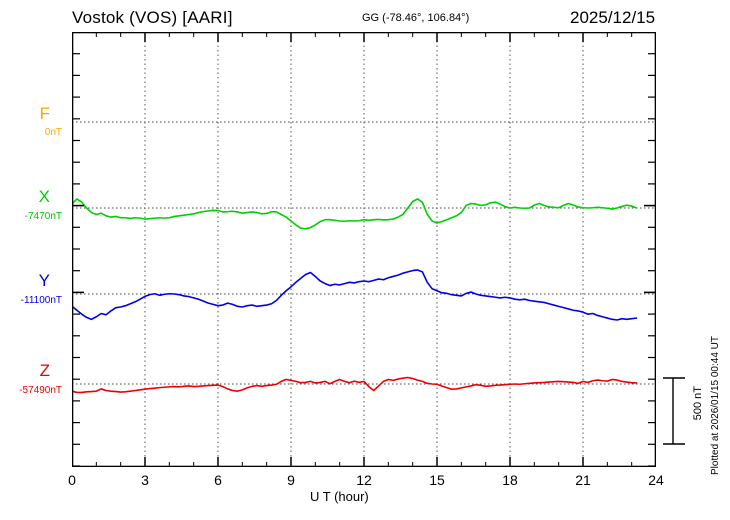  Describe the element at coordinates (355, 295) in the screenshot. I see `trace-y` at that location.